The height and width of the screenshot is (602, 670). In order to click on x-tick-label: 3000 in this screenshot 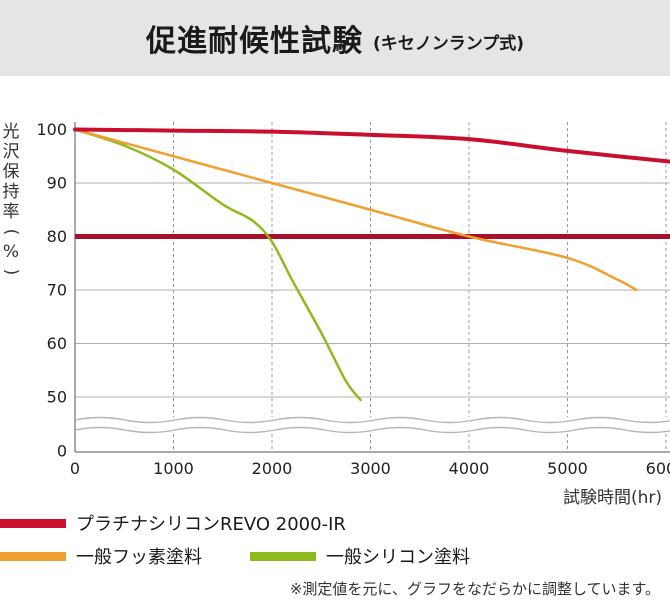, I will do `click(370, 468)`.